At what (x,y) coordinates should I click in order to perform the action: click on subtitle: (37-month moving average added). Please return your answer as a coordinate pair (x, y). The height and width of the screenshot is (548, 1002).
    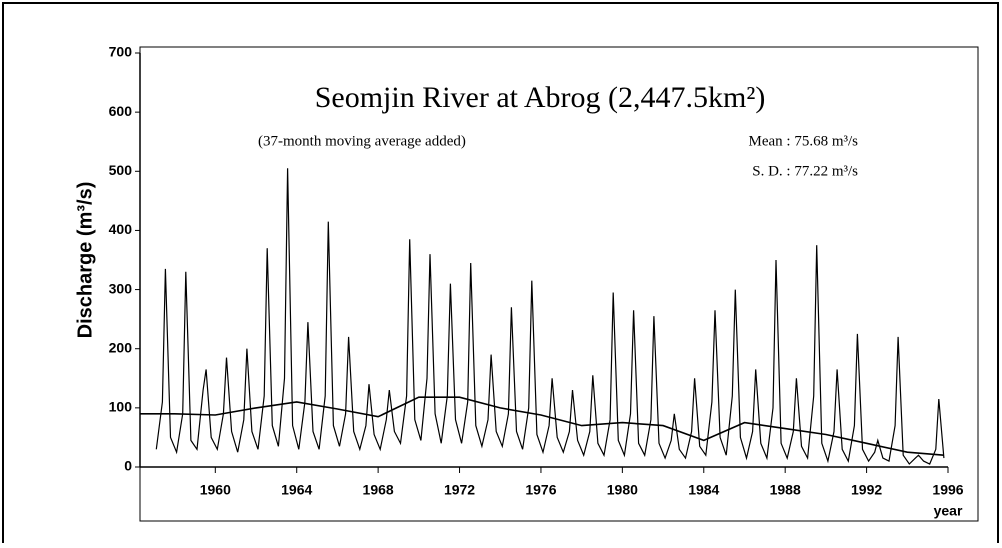
    Looking at the image, I should click on (362, 141).